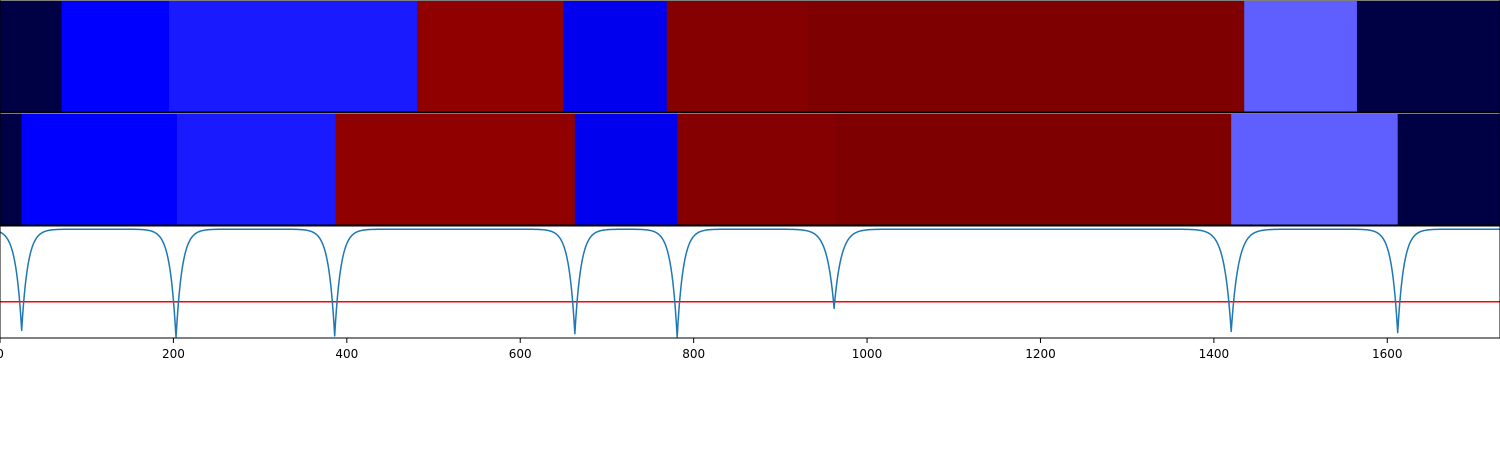 The image size is (1500, 450). I want to click on x-tick-label-3: 600, so click(520, 354).